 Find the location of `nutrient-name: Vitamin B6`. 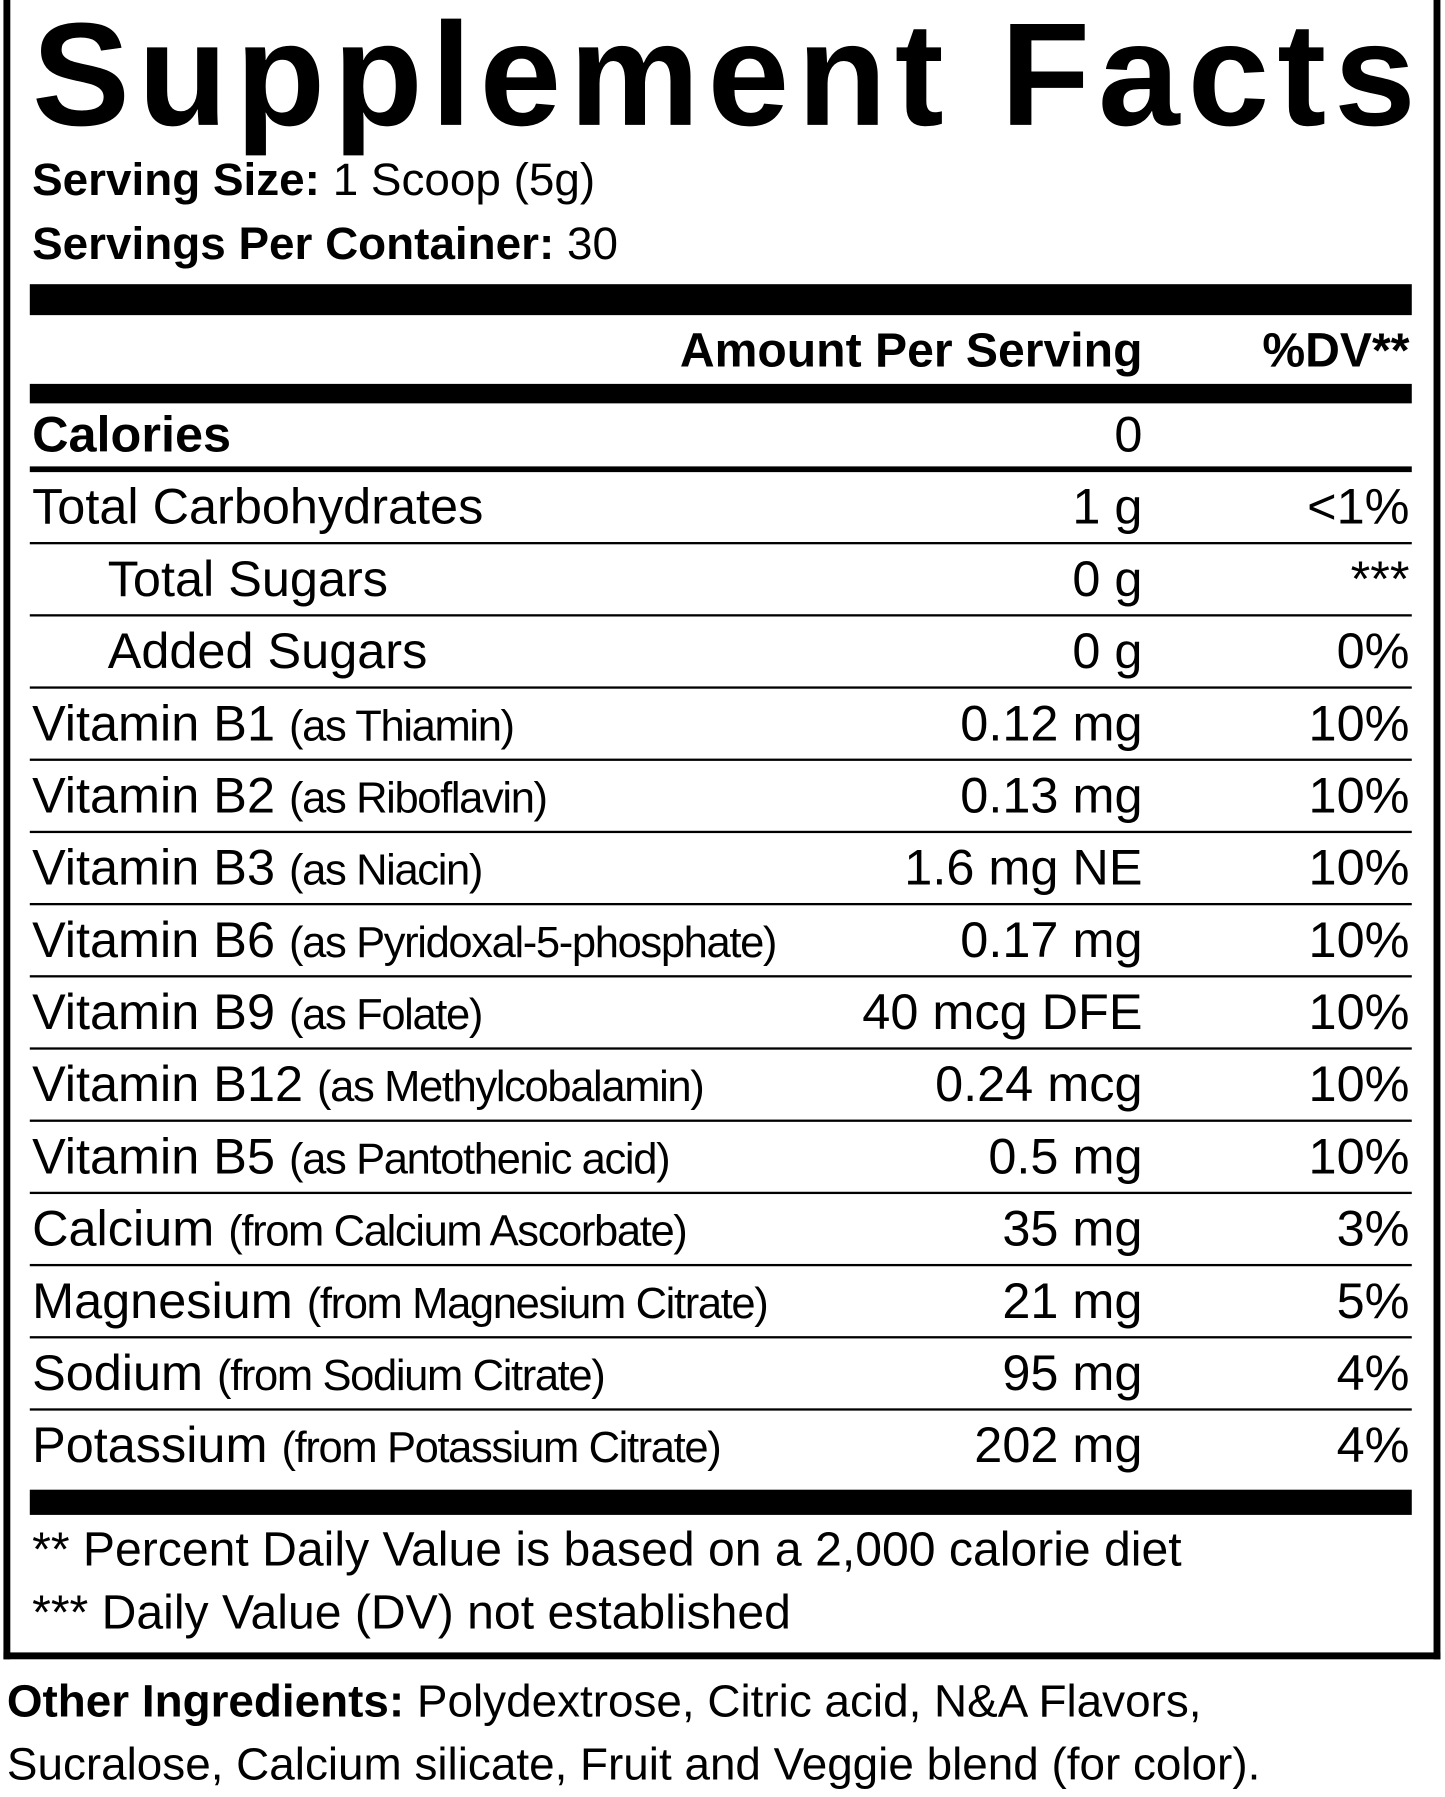

nutrient-name: Vitamin B6 is located at coordinates (153, 939).